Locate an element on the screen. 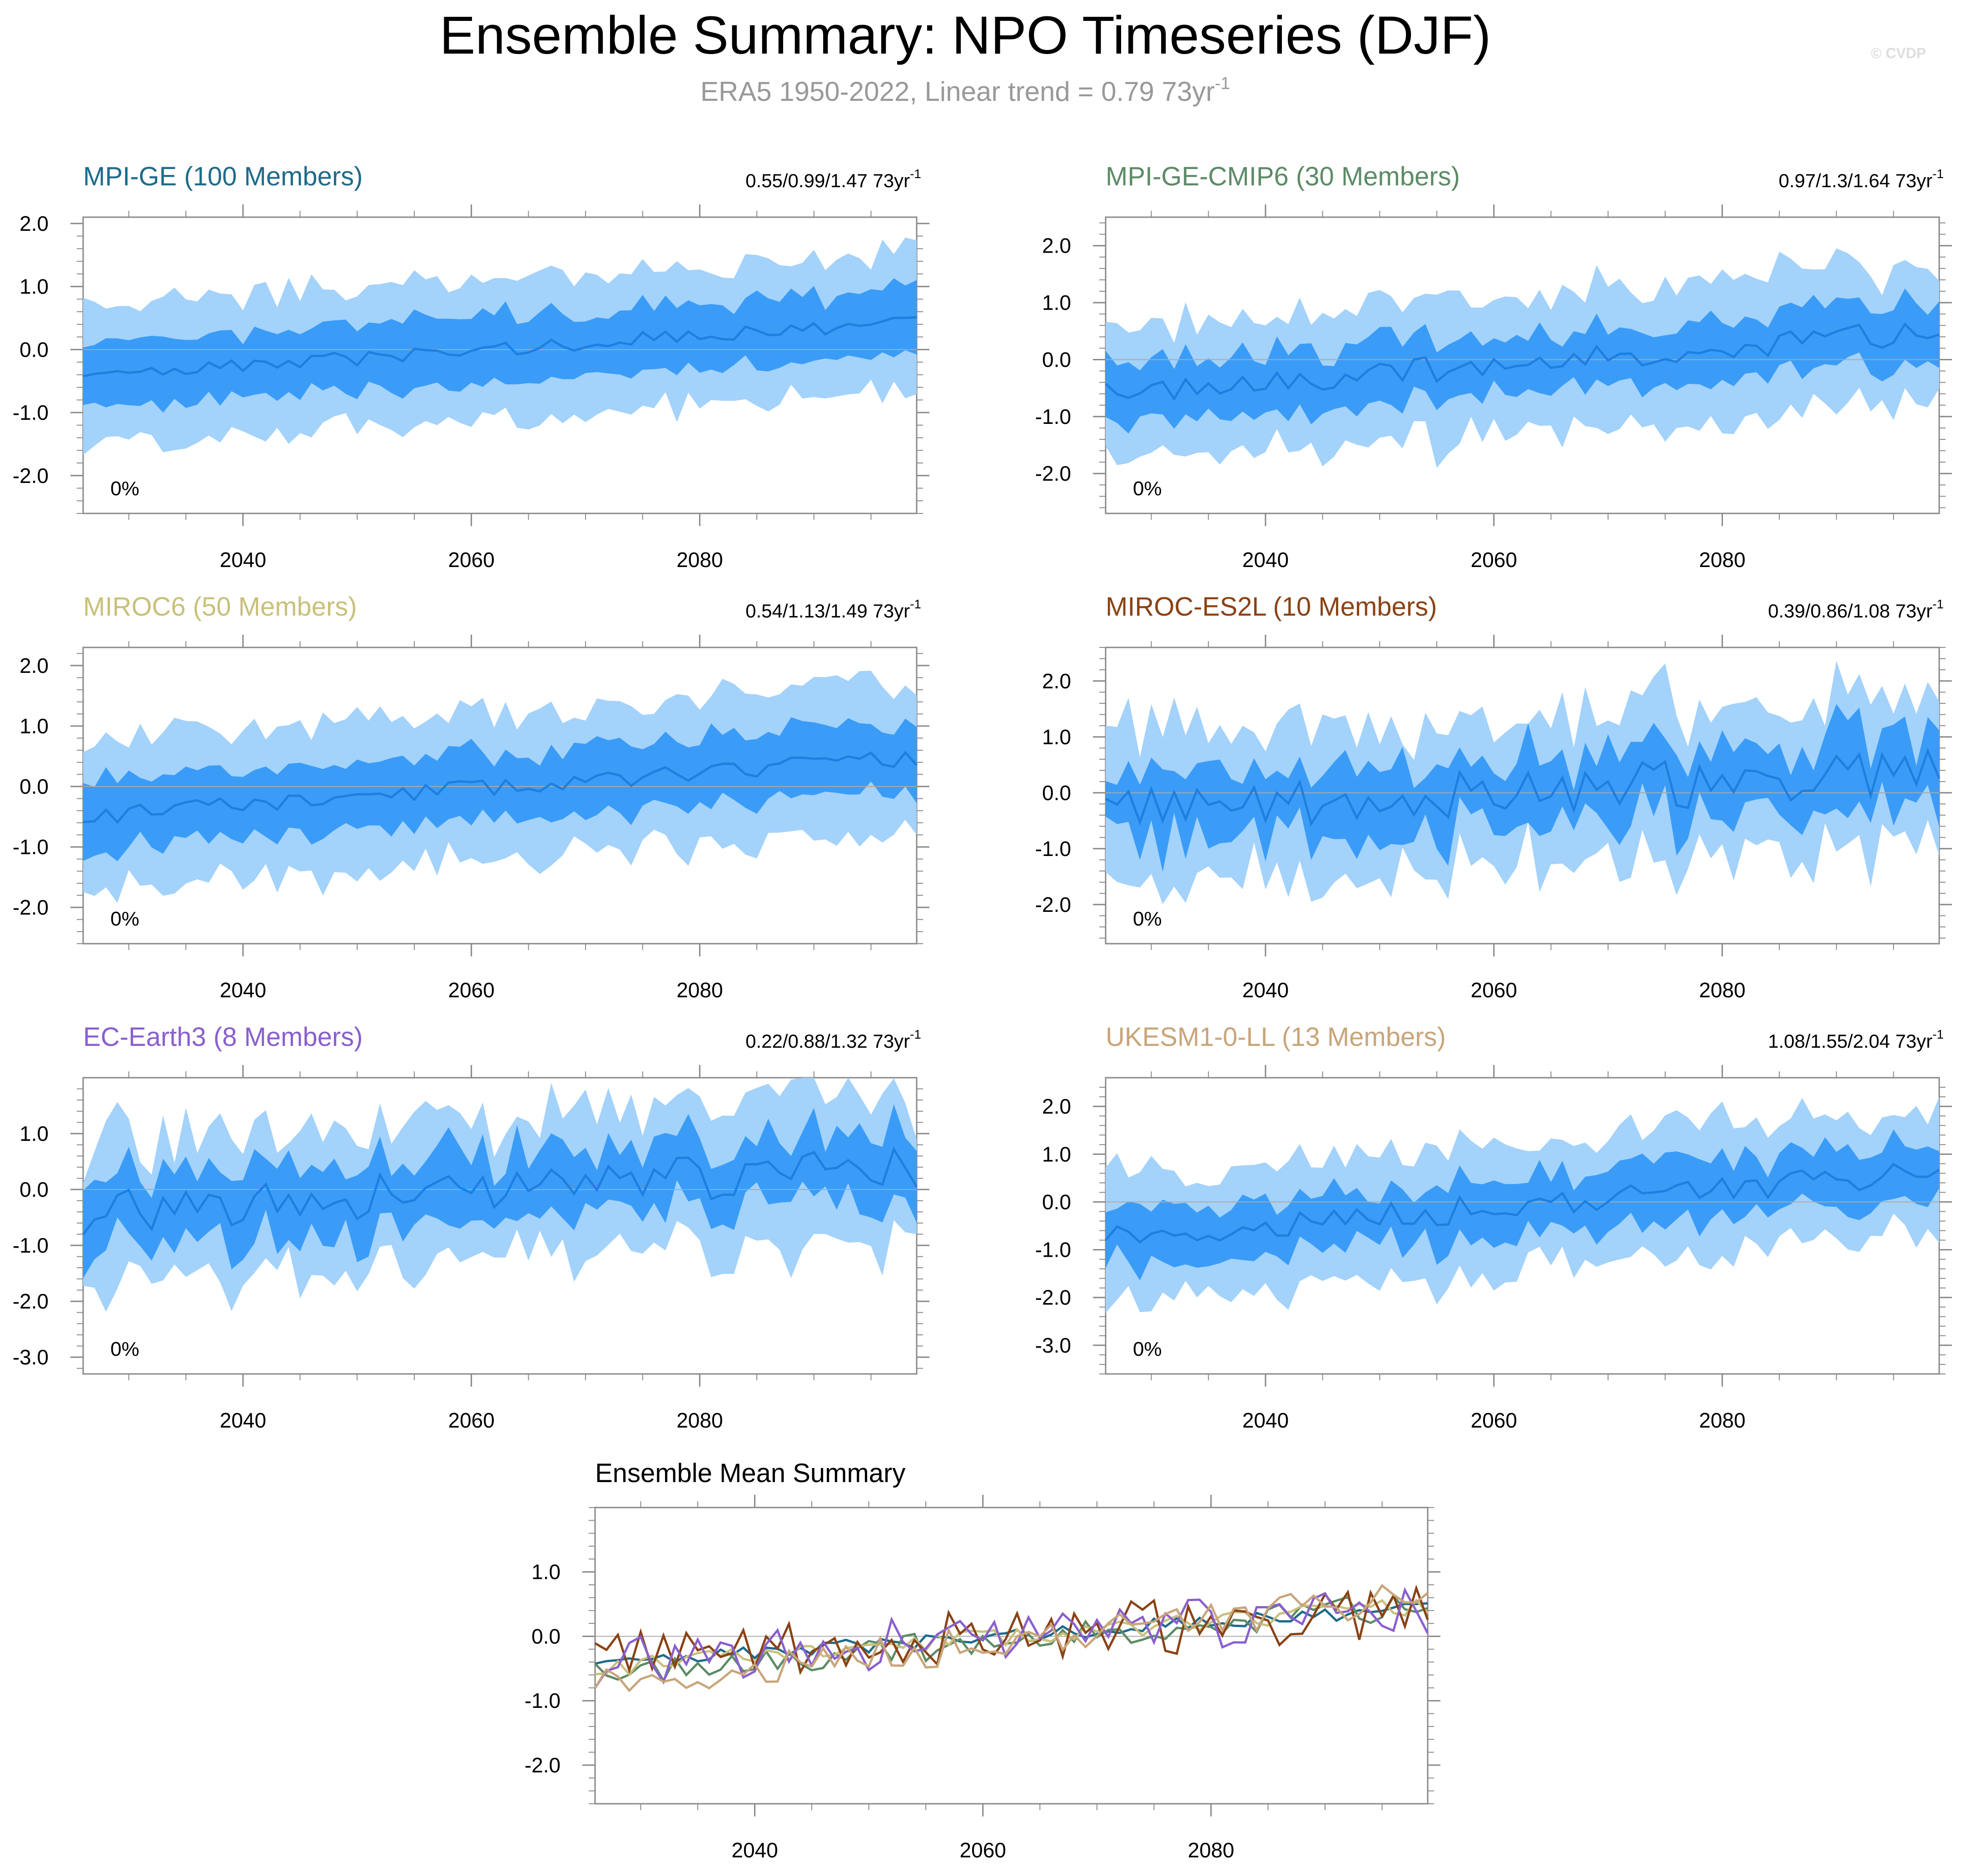 This screenshot has width=1966, height=1876. trend-summary: 0.39/0.86/1.08 73yr-1 is located at coordinates (1856, 610).